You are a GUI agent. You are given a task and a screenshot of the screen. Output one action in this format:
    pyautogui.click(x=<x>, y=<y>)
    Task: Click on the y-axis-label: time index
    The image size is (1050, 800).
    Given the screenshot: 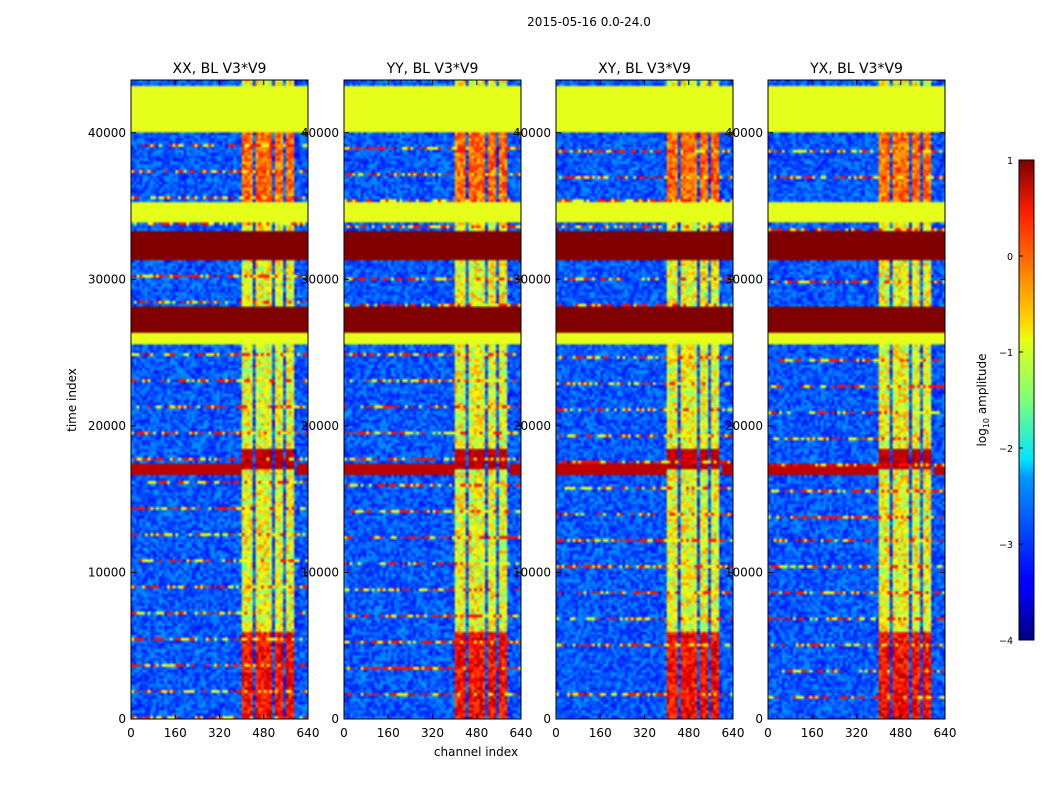 What is the action you would take?
    pyautogui.click(x=72, y=400)
    